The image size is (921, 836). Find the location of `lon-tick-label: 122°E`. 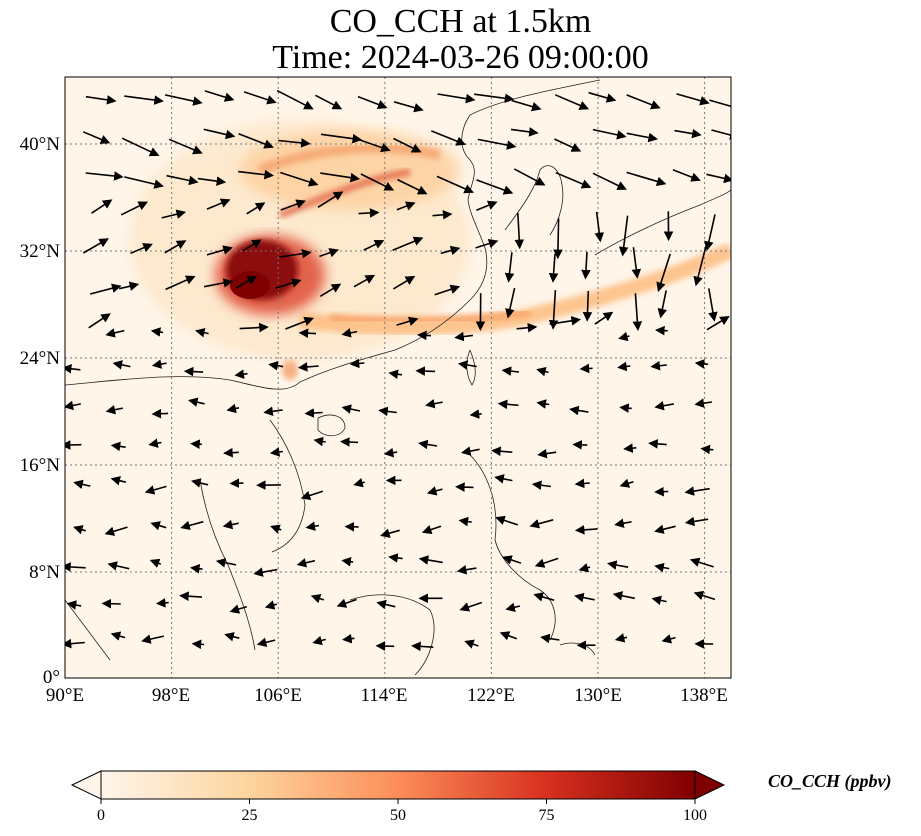

lon-tick-label: 122°E is located at coordinates (491, 695).